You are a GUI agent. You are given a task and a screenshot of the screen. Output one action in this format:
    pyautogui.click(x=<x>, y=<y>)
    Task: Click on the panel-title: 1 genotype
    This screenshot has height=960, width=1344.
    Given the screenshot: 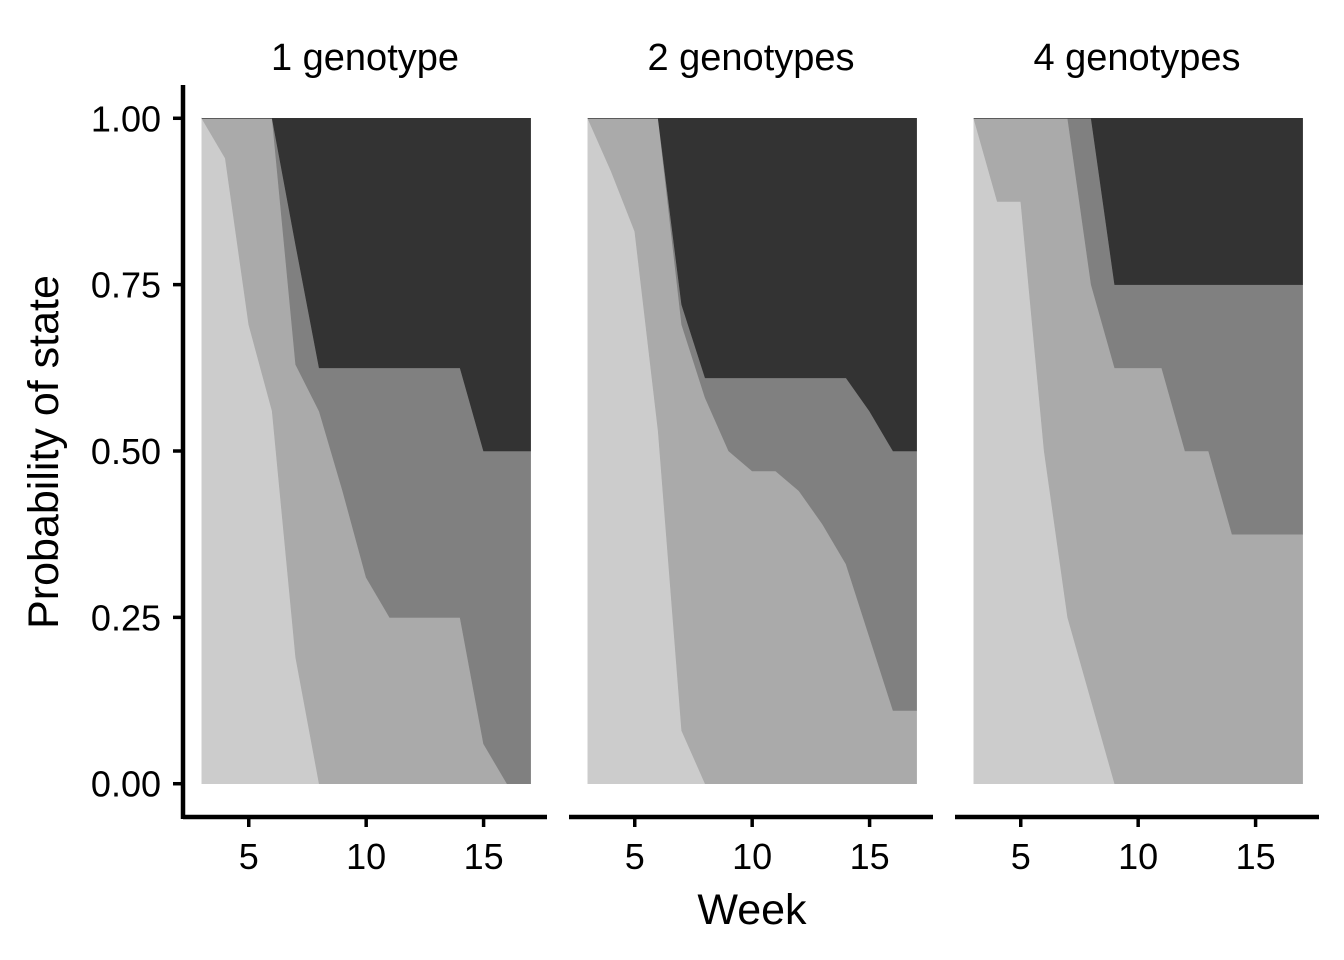 What is the action you would take?
    pyautogui.click(x=365, y=58)
    